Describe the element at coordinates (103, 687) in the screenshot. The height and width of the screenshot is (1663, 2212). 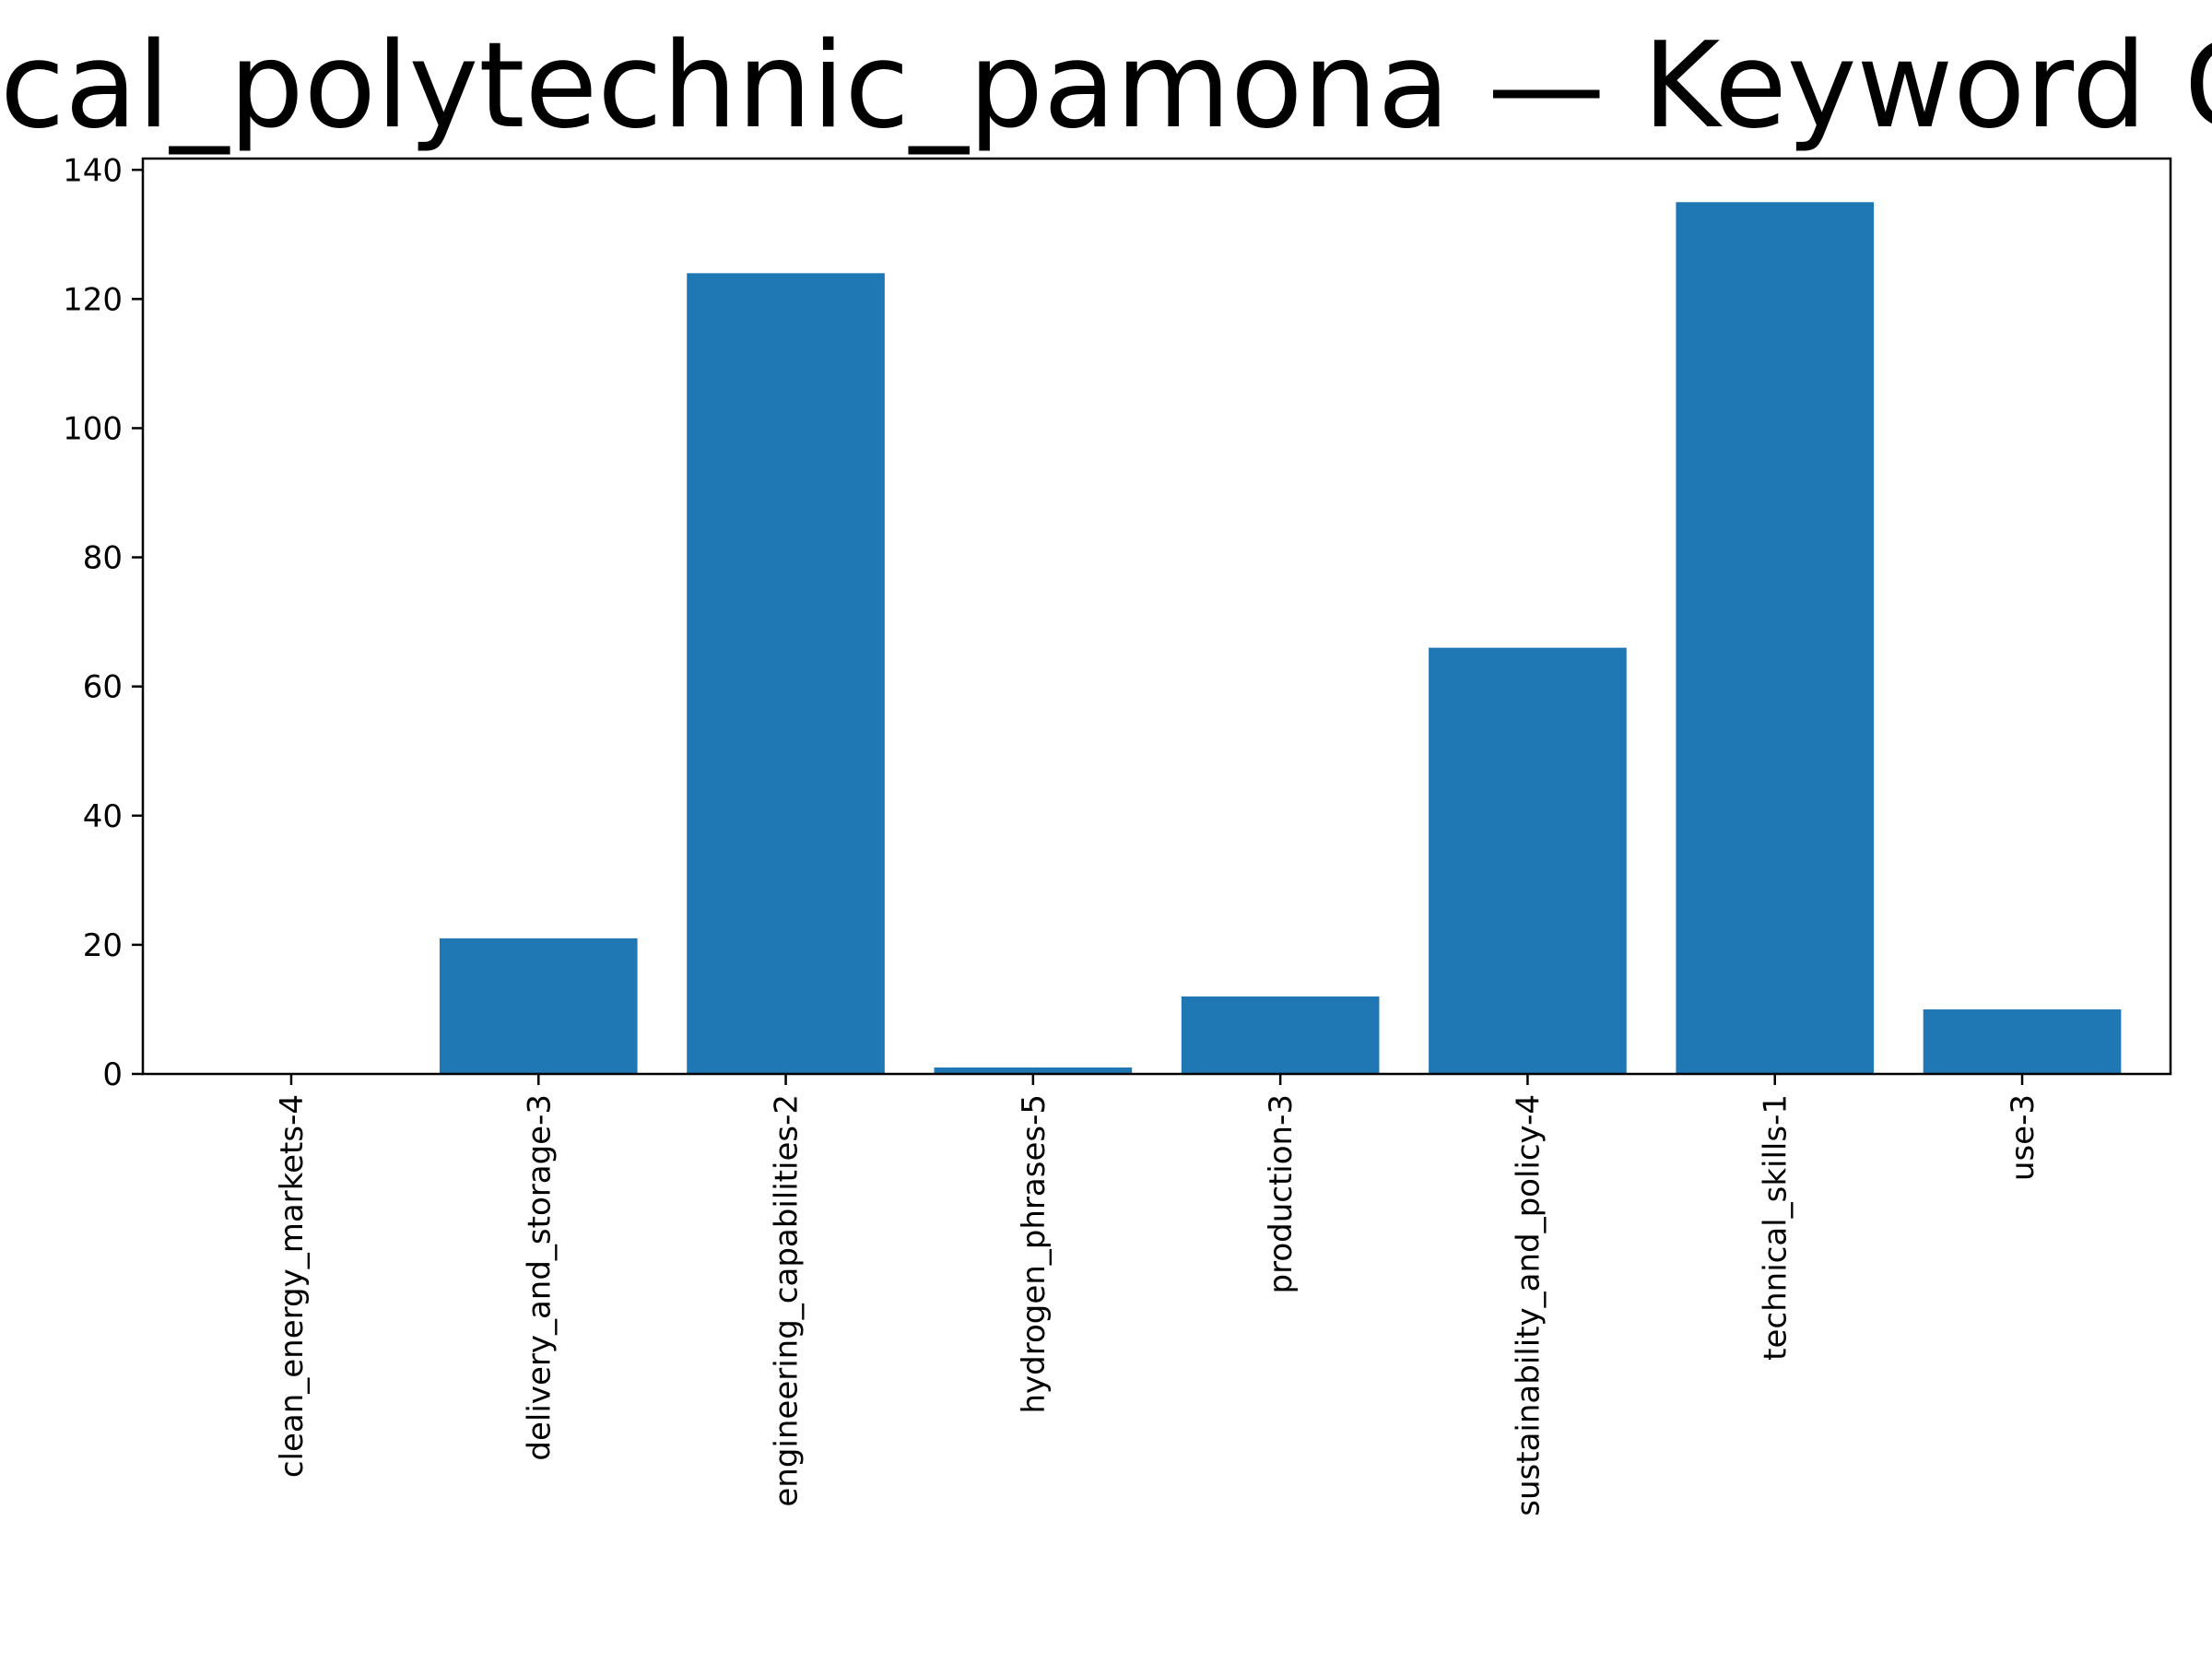
I see `y-tick-label: 60` at that location.